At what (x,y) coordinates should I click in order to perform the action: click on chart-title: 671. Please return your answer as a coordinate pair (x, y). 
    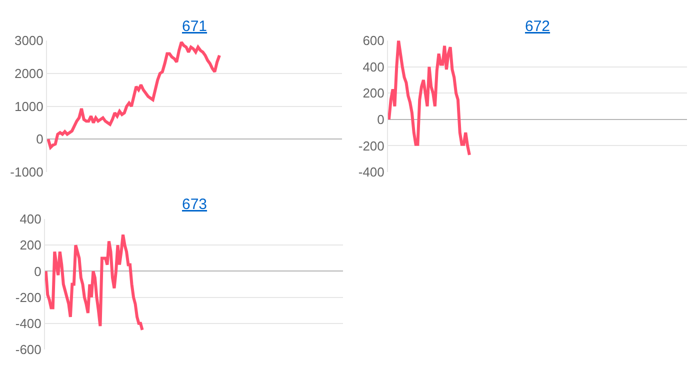
    Looking at the image, I should click on (195, 26).